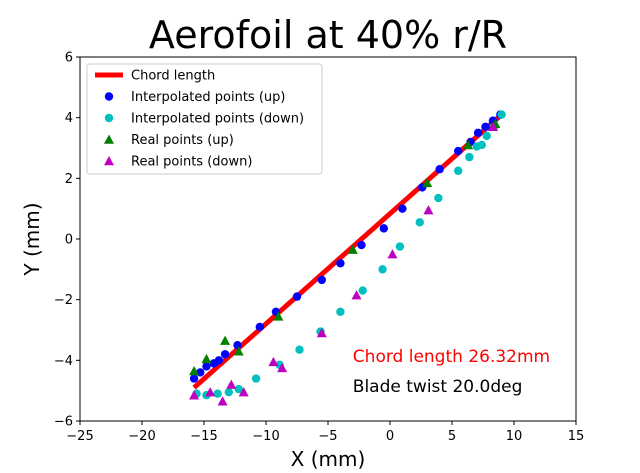 Image resolution: width=640 pixels, height=473 pixels. Describe the element at coordinates (452, 436) in the screenshot. I see `x-tick-label: 5` at that location.